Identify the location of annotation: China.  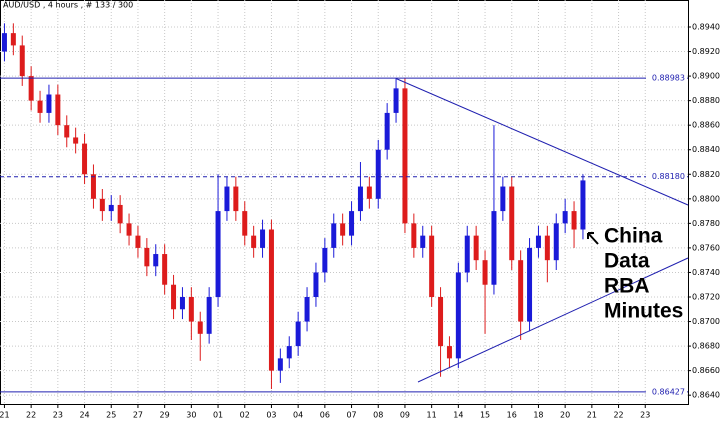
(633, 236).